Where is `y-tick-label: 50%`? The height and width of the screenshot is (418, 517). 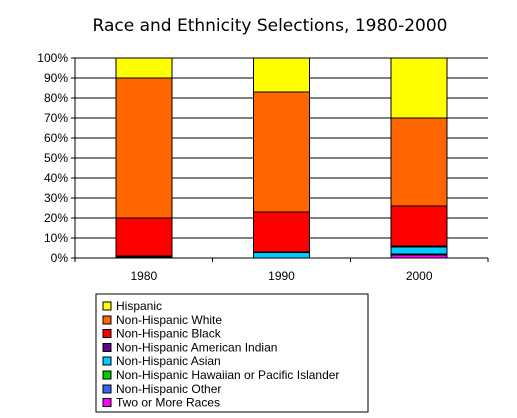
y-tick-label: 50% is located at coordinates (56, 158).